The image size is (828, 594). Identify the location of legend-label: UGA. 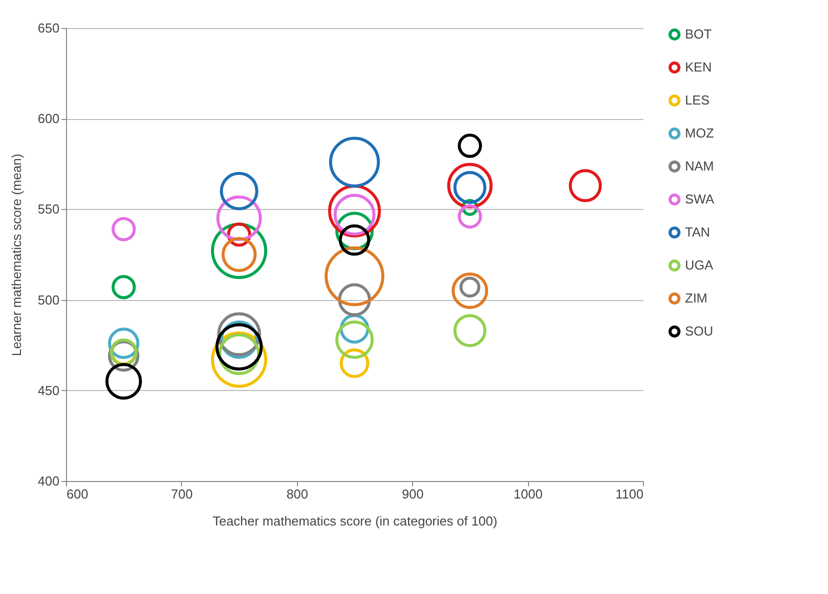
(699, 265).